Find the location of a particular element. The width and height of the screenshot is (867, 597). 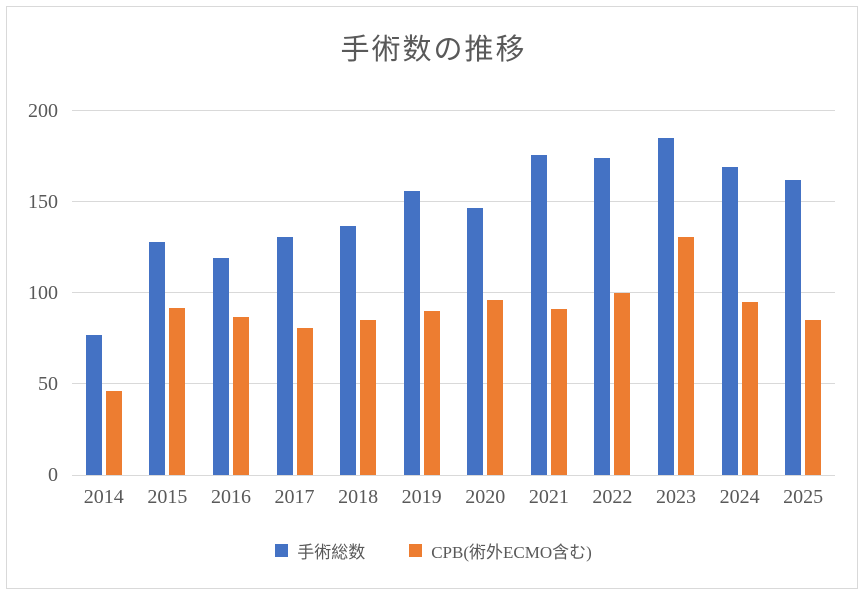

x-tick-label-2019: 2019 is located at coordinates (421, 497).